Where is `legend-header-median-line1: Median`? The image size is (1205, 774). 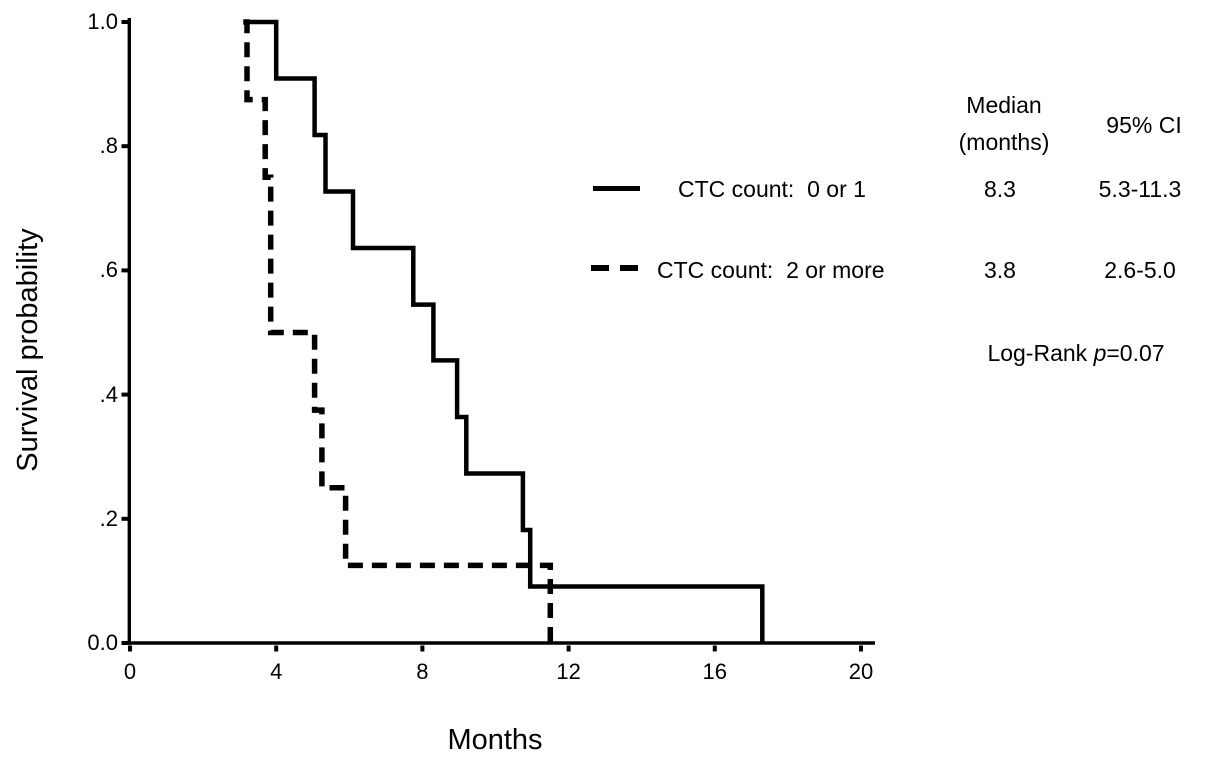 legend-header-median-line1: Median is located at coordinates (1004, 105).